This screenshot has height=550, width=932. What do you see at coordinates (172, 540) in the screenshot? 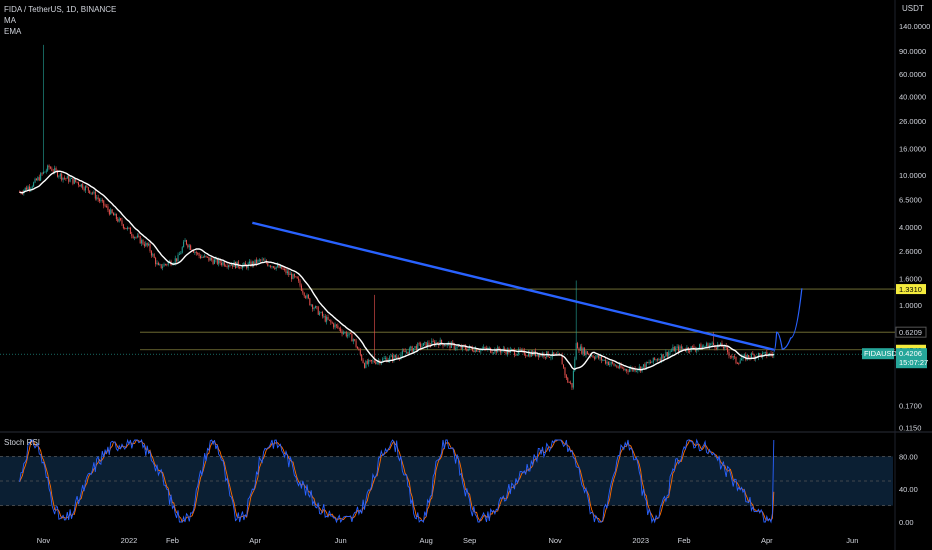
I see `time-tick-label: Feb` at bounding box center [172, 540].